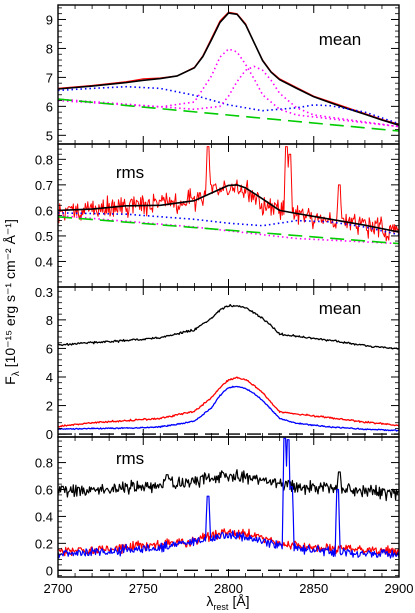 The width and height of the screenshot is (415, 613). What do you see at coordinates (58, 588) in the screenshot?
I see `x-tick-label: 2700` at bounding box center [58, 588].